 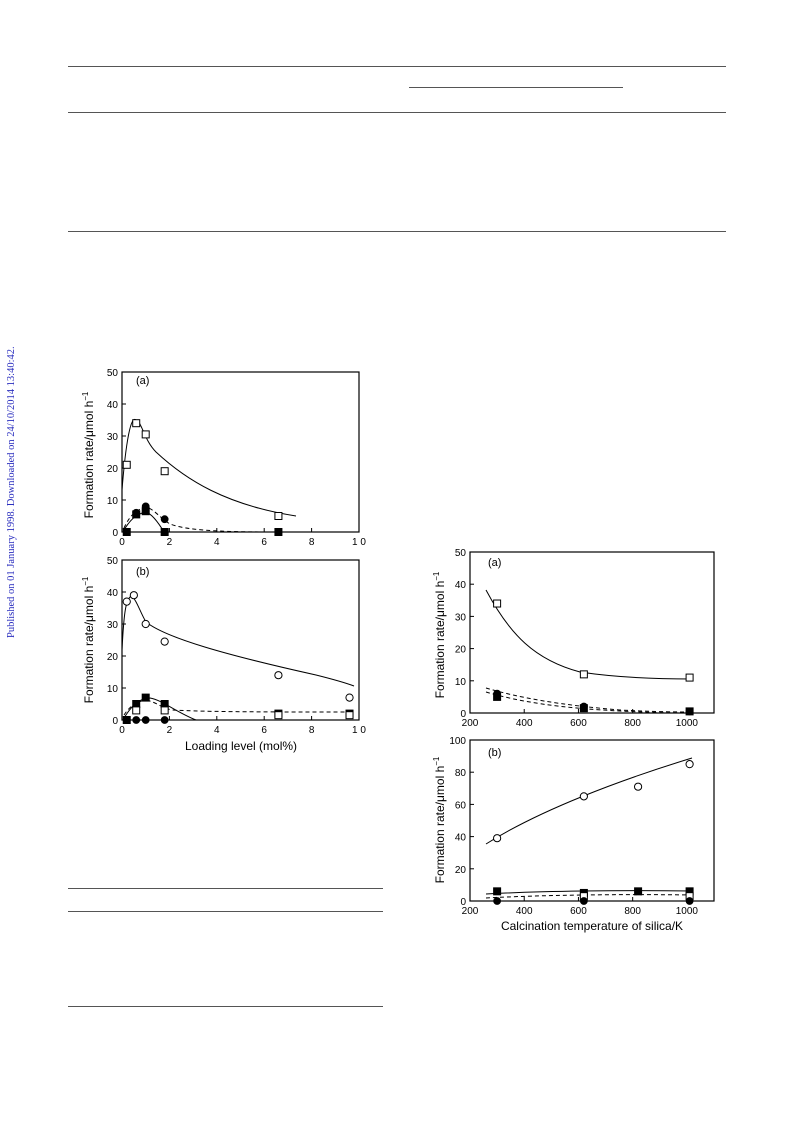 What do you see at coordinates (439, 634) in the screenshot?
I see `right-ylabel-a: Formation rate/μmol h−1` at bounding box center [439, 634].